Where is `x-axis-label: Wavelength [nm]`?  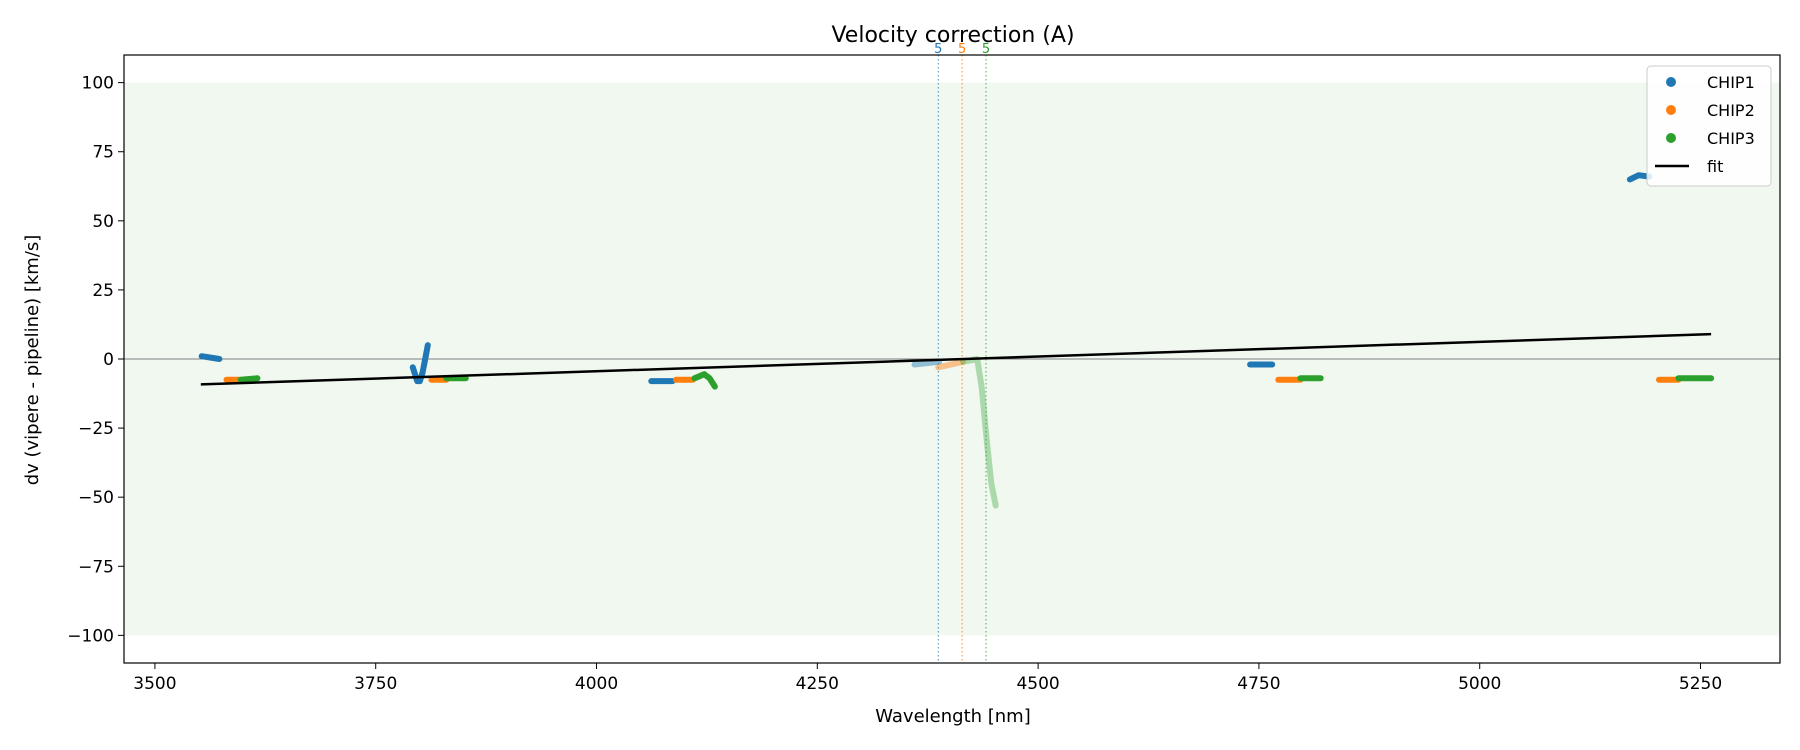 x-axis-label: Wavelength [nm] is located at coordinates (953, 716).